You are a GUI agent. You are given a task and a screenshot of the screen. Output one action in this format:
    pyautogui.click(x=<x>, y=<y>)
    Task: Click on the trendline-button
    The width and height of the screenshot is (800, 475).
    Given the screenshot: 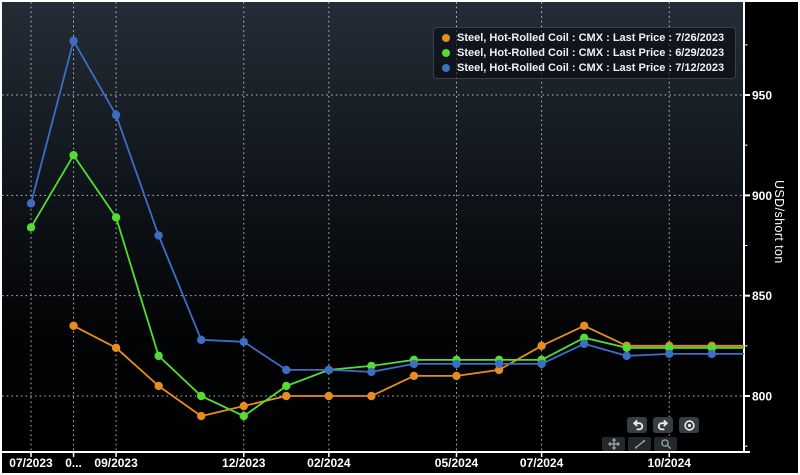 What is the action you would take?
    pyautogui.click(x=639, y=444)
    